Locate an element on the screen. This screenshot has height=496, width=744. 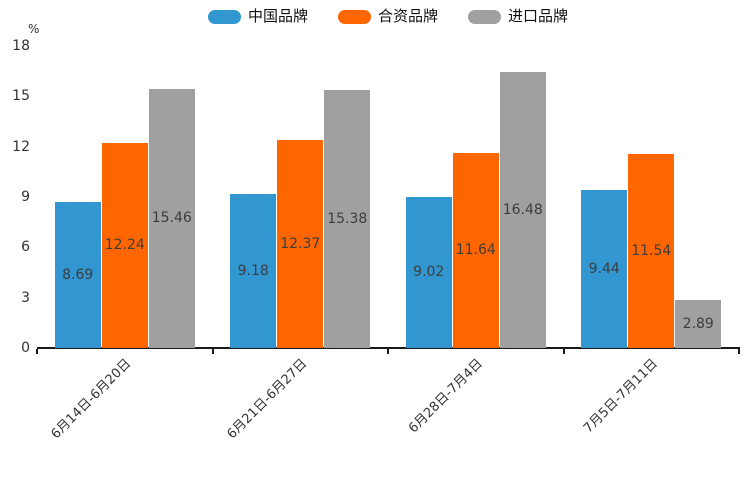
bar-value-label: 16.48 is located at coordinates (522, 209).